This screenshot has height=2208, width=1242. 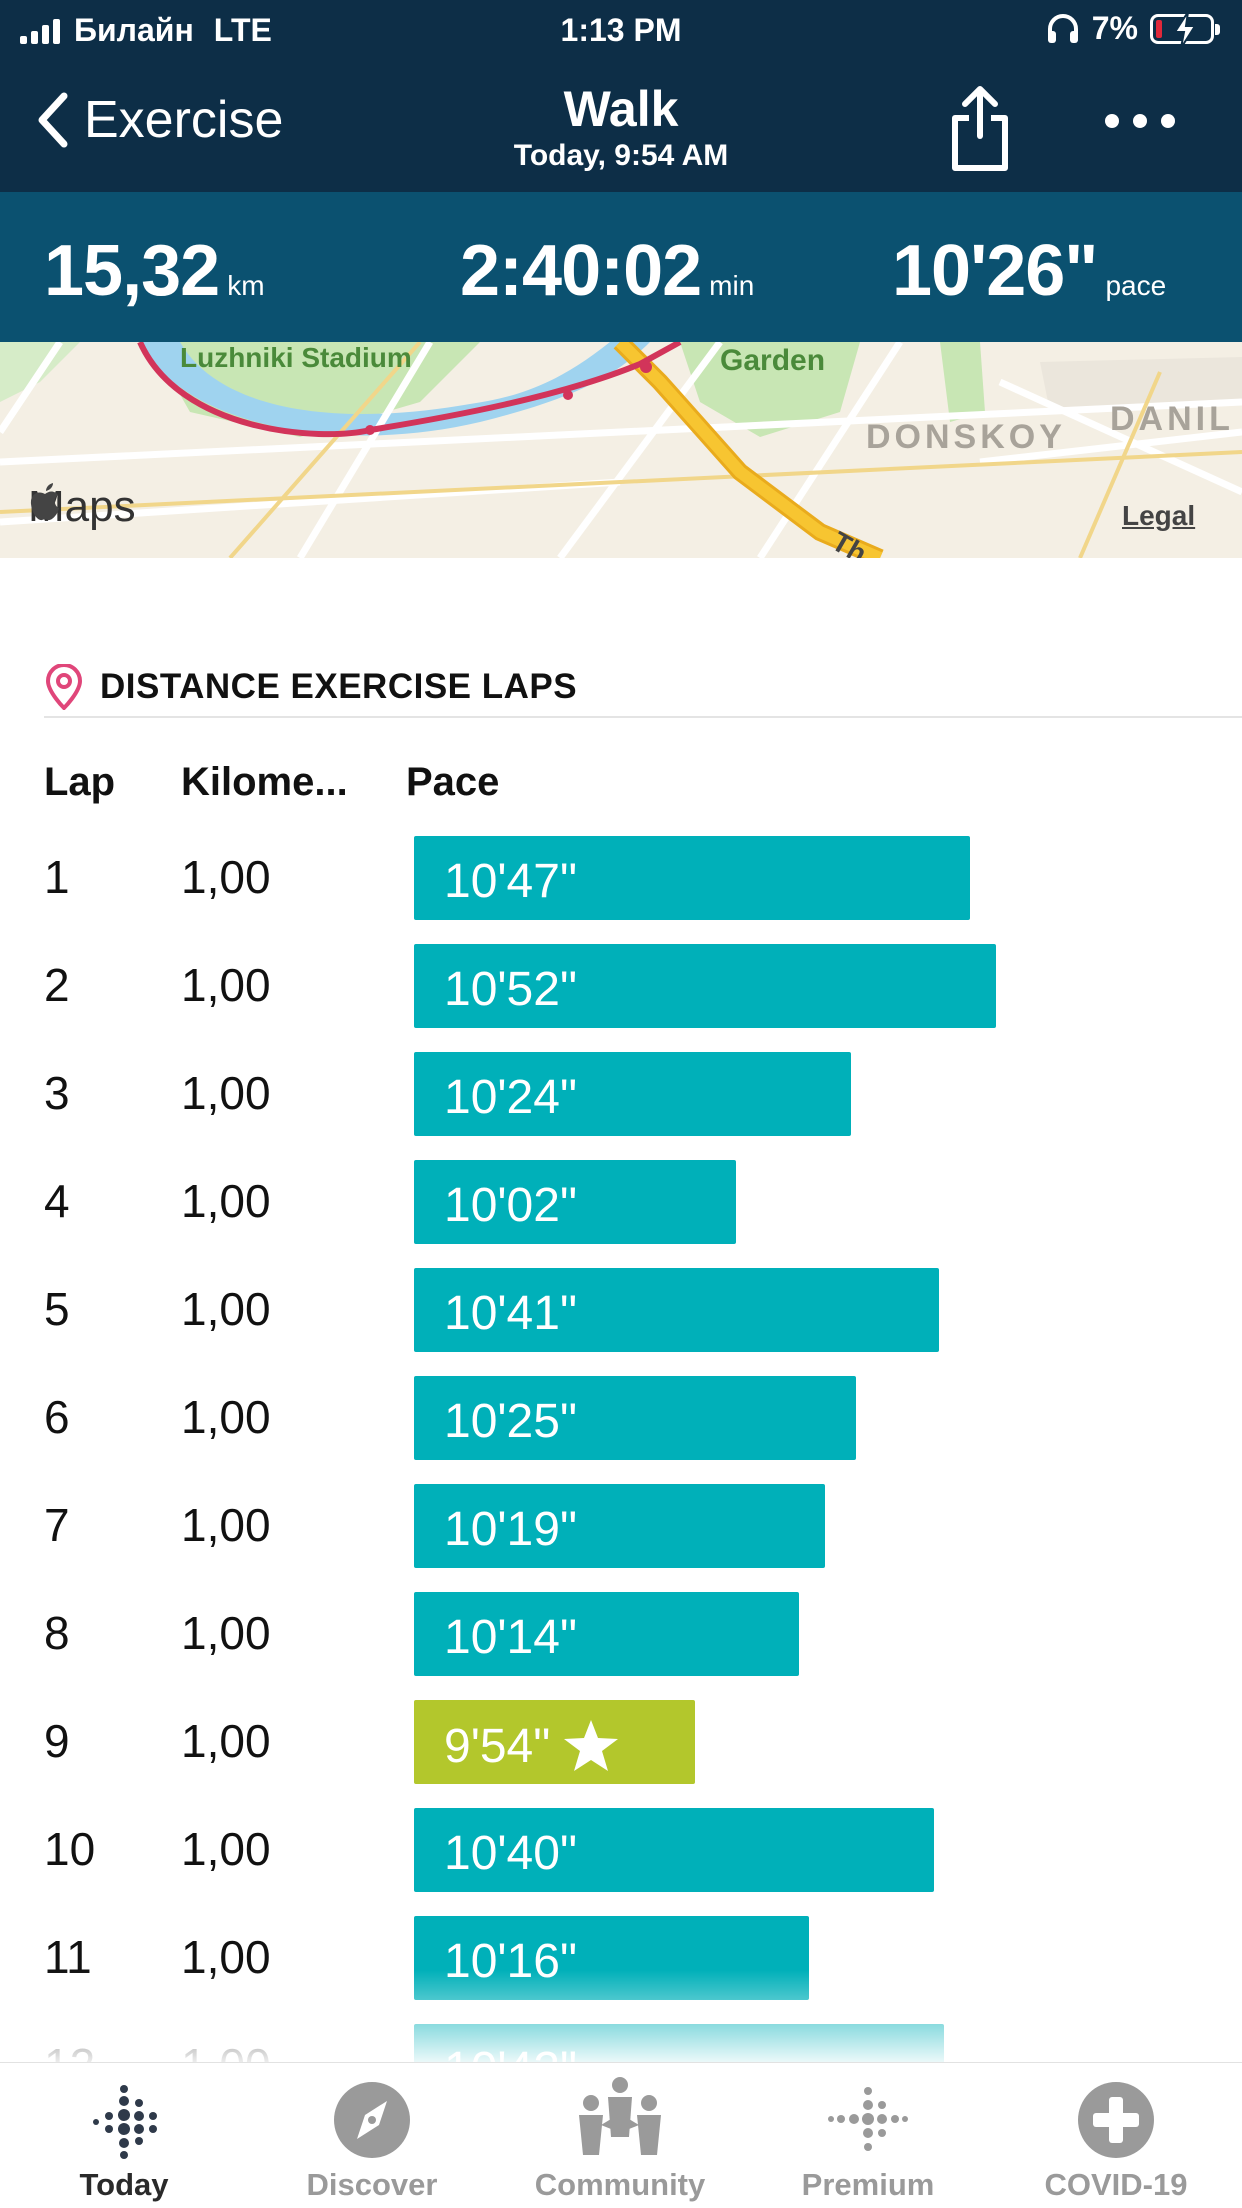 What do you see at coordinates (621, 155) in the screenshot?
I see `page-subtitle: Today, 9:54 AM` at bounding box center [621, 155].